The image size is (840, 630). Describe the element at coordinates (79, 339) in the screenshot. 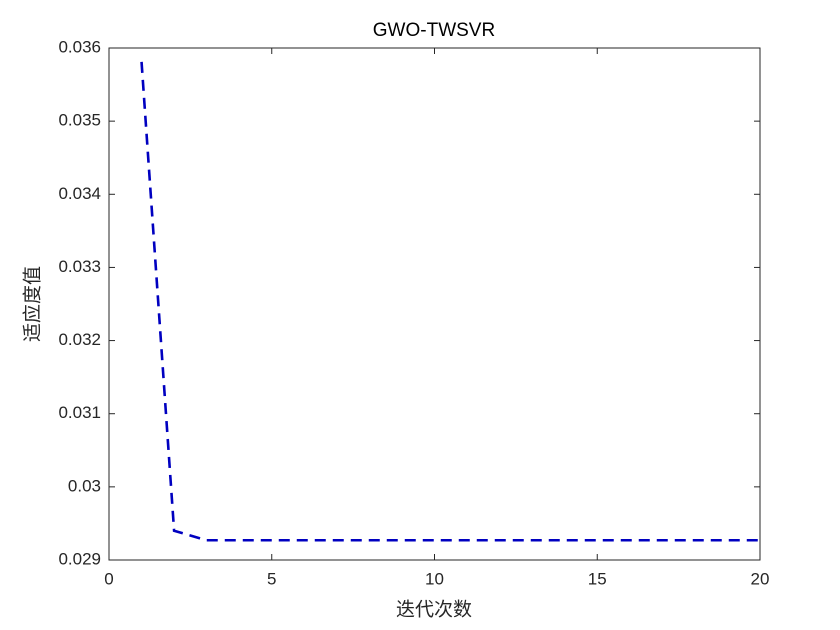

I see `y-tick-label: 0.032` at that location.